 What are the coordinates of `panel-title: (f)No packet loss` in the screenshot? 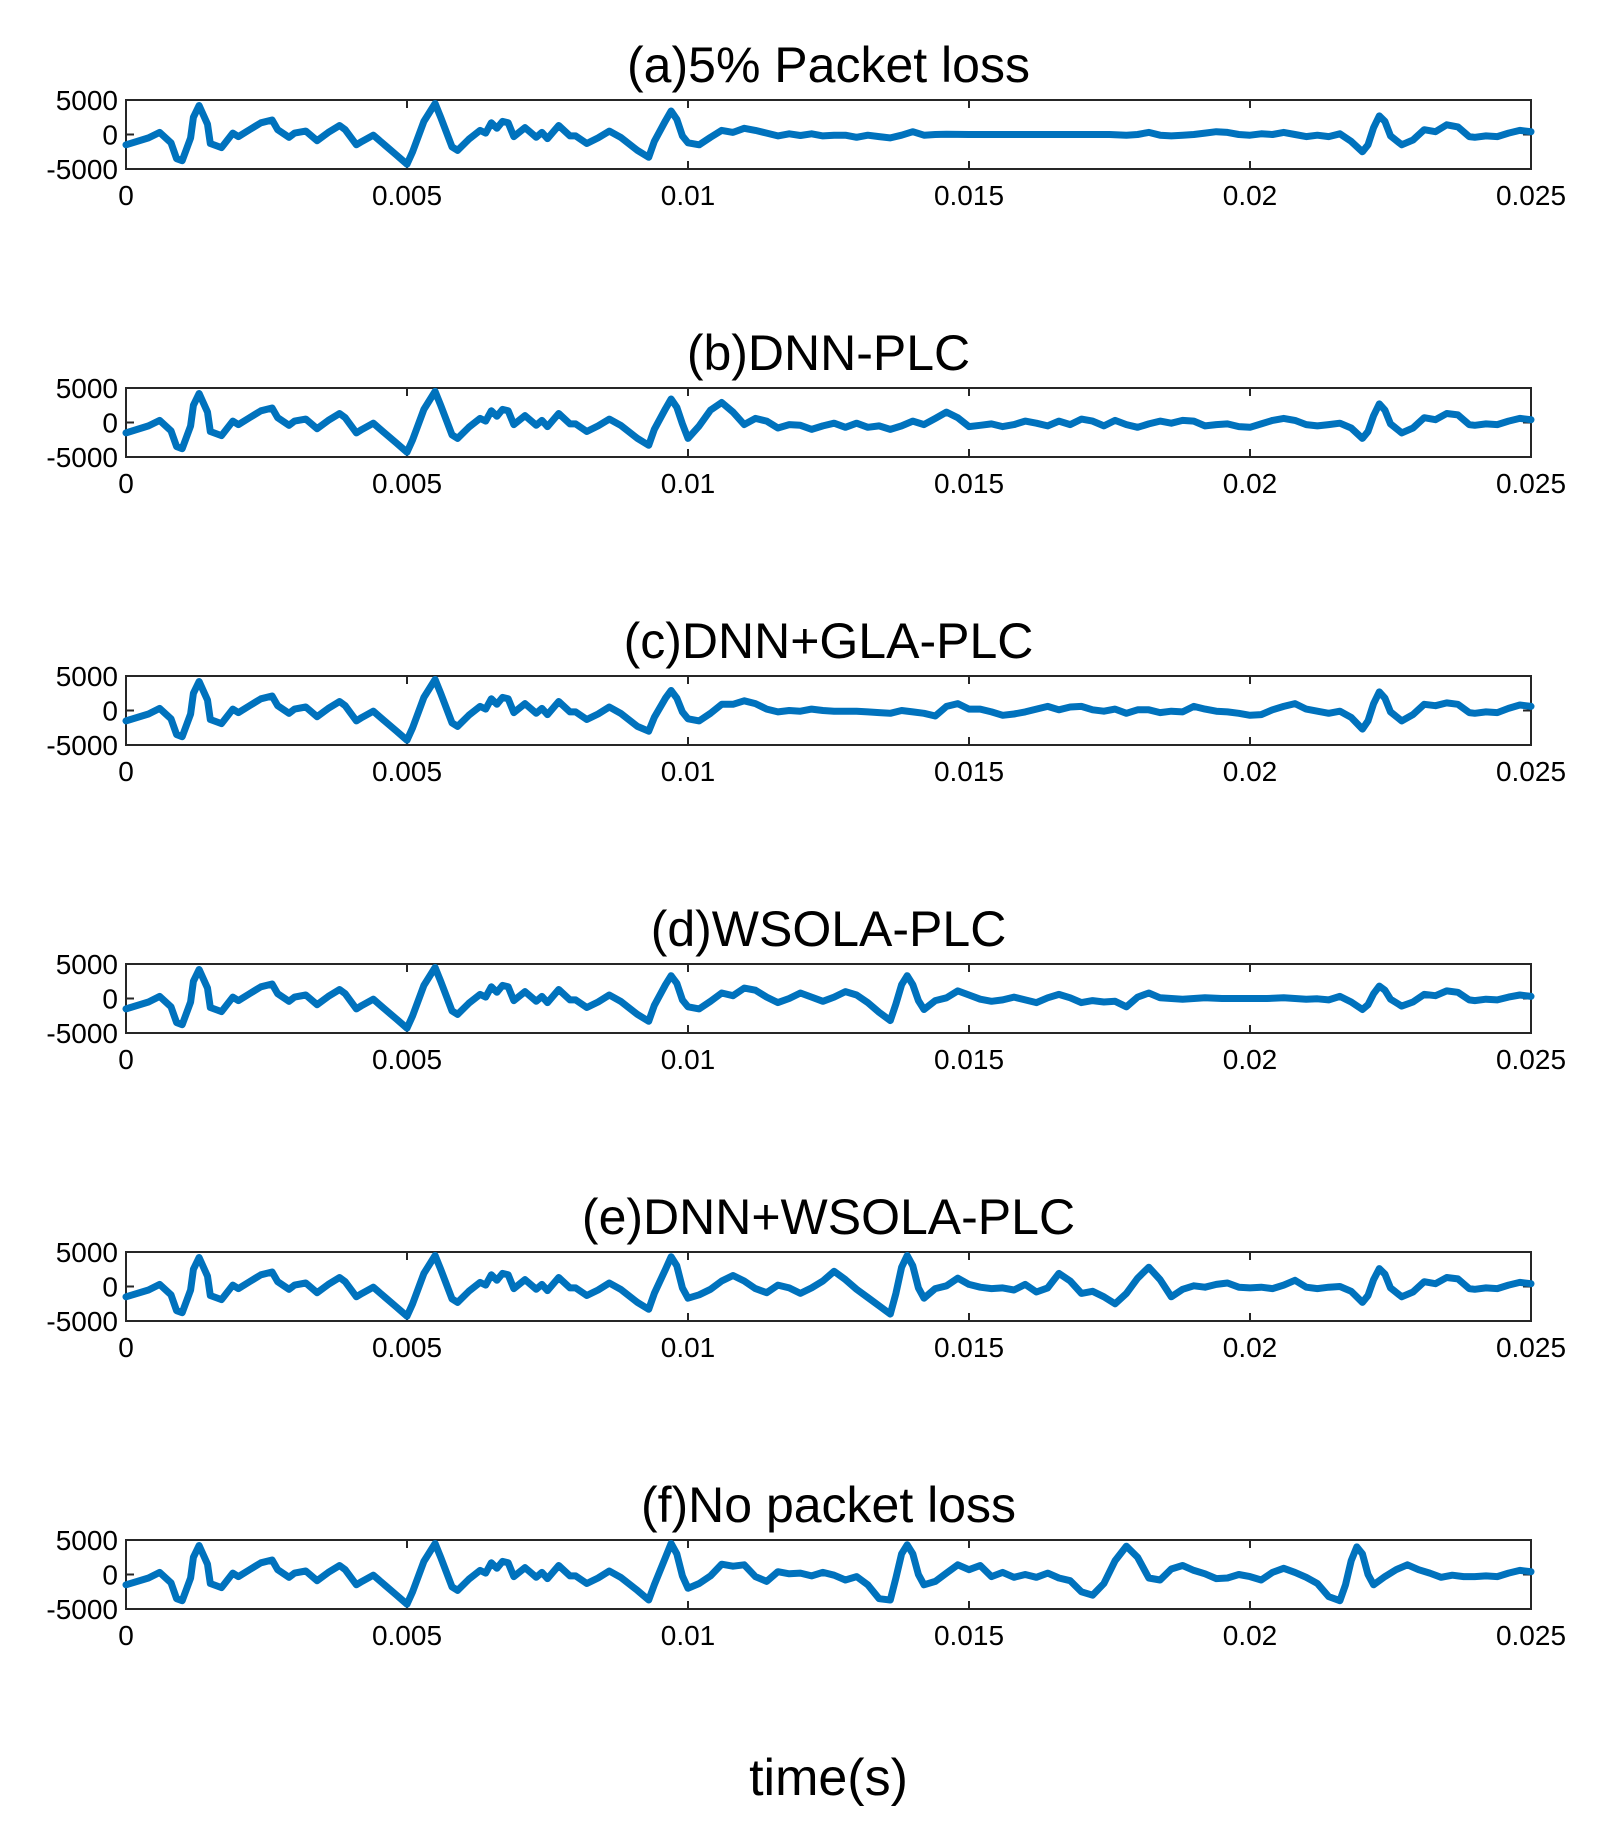 It's located at (828, 1505).